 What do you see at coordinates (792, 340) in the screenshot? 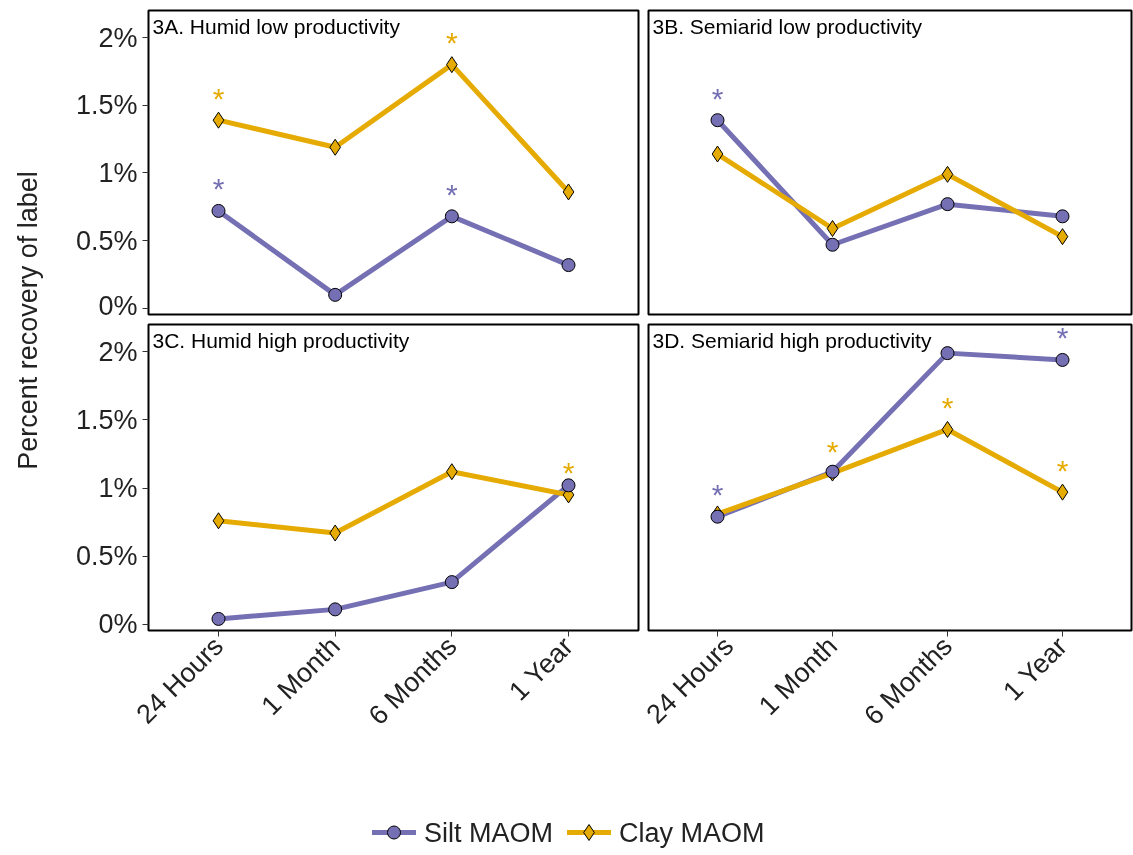
I see `chart-title: 3D. Semiarid high productivity` at bounding box center [792, 340].